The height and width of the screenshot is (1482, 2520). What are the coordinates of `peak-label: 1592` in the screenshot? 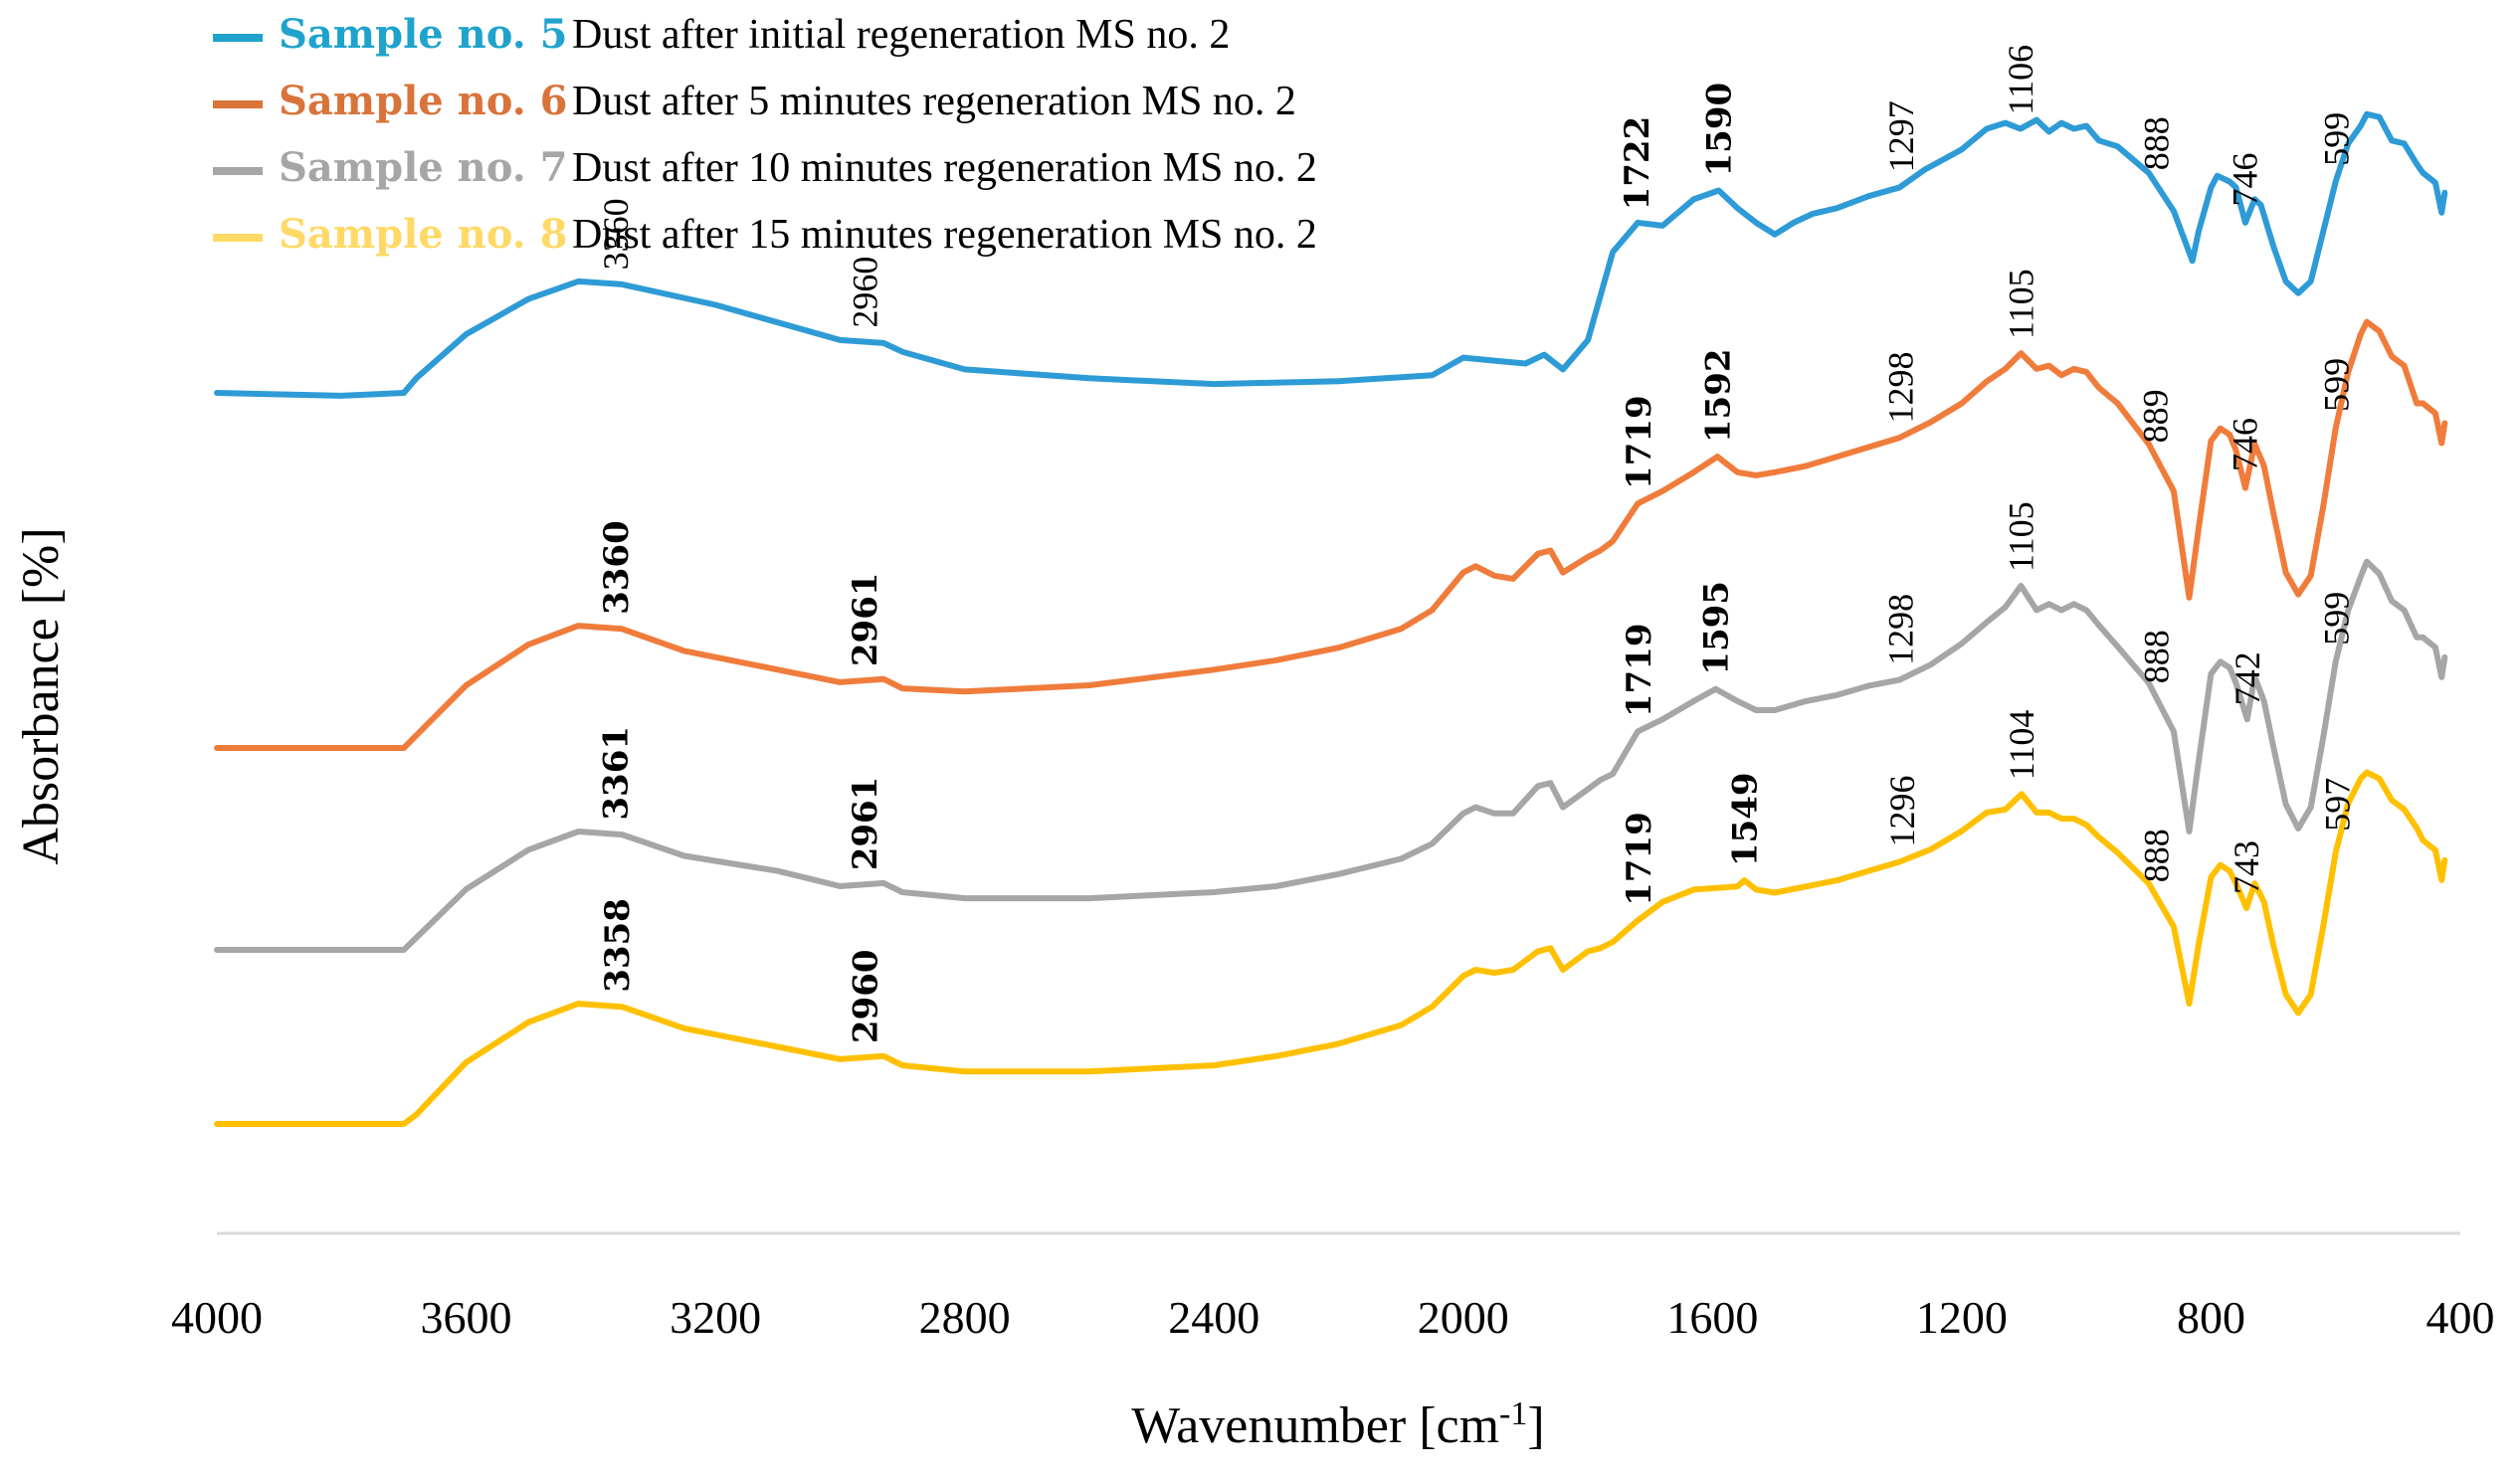 It's located at (1718, 395).